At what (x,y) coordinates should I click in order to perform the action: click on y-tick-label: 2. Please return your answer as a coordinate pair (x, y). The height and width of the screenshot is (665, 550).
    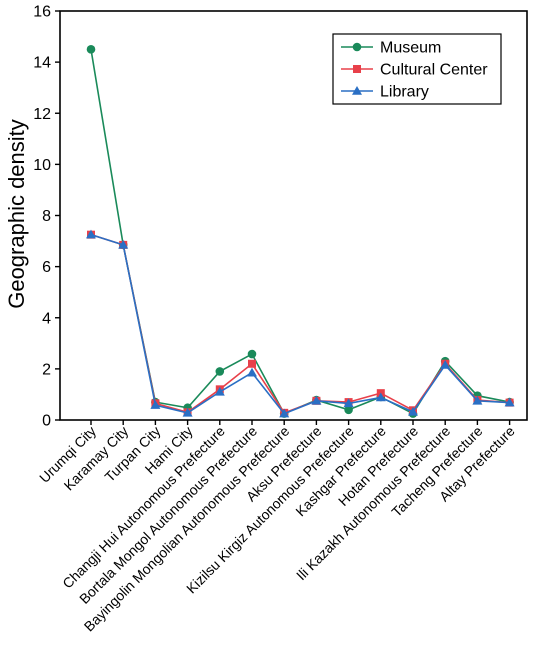
    Looking at the image, I should click on (46, 369).